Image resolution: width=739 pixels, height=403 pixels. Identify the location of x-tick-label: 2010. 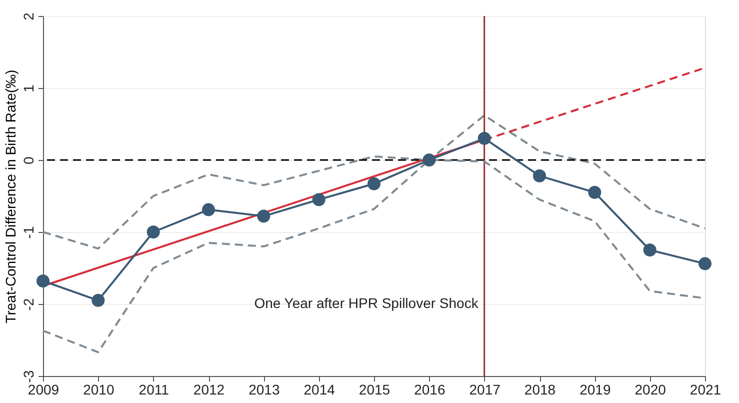
(98, 390).